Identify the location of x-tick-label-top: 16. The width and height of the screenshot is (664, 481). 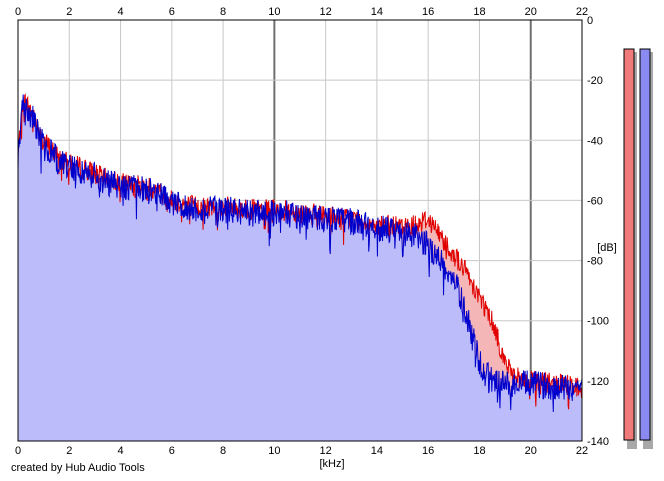
(428, 12).